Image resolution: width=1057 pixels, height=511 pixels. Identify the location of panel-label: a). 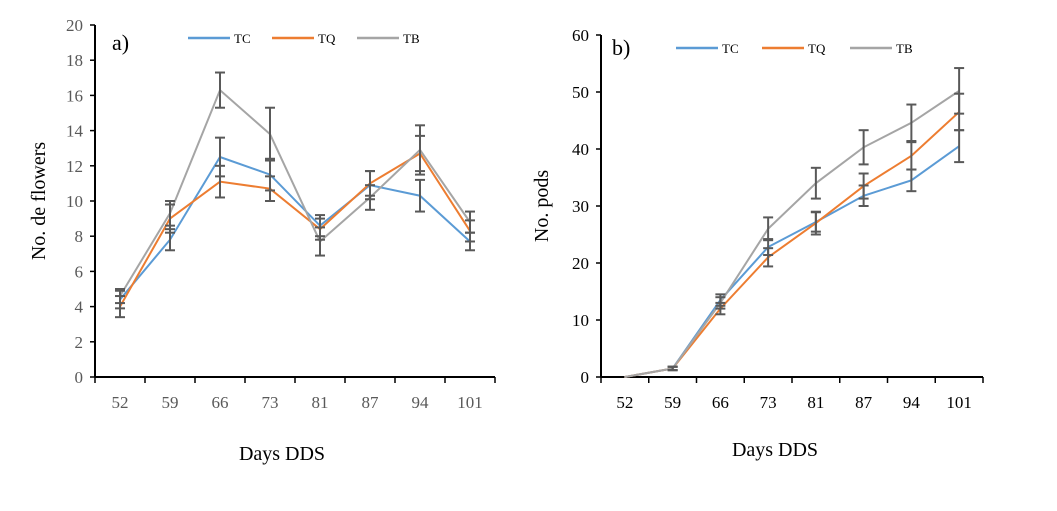
(120, 42).